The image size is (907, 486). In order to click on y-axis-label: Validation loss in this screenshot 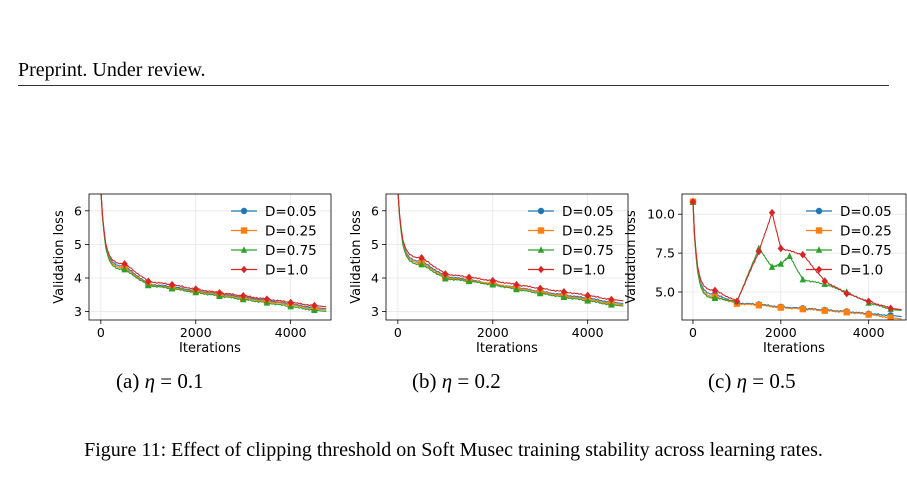, I will do `click(59, 257)`.